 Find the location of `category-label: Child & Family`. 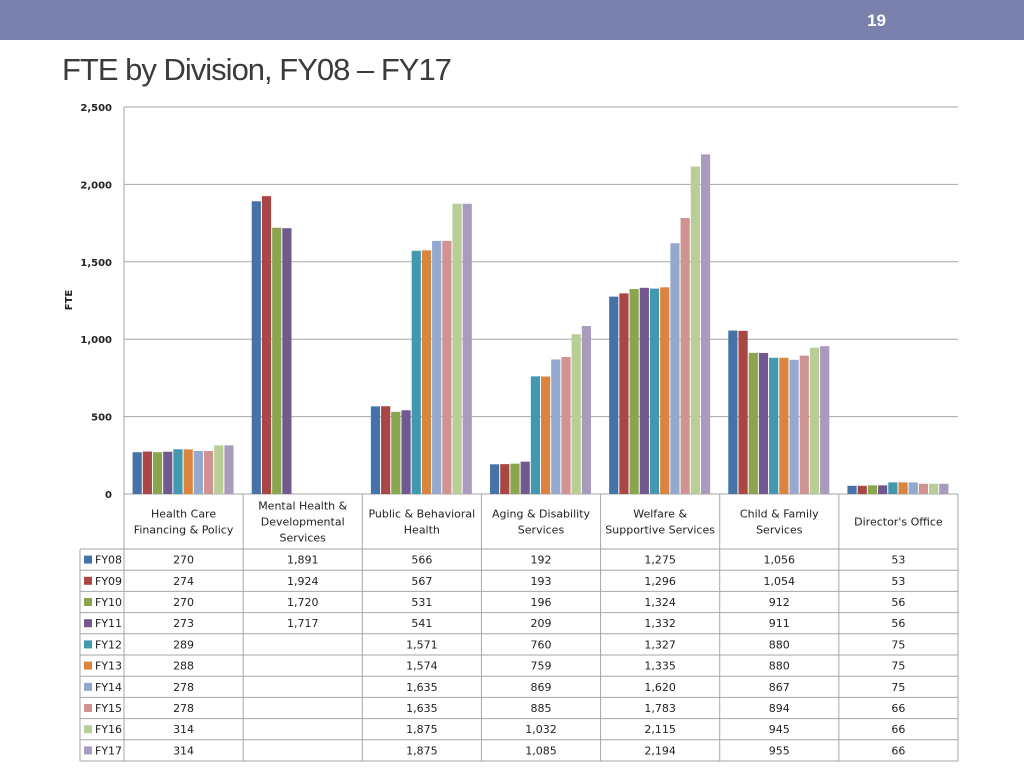

category-label: Child & Family is located at coordinates (779, 514).